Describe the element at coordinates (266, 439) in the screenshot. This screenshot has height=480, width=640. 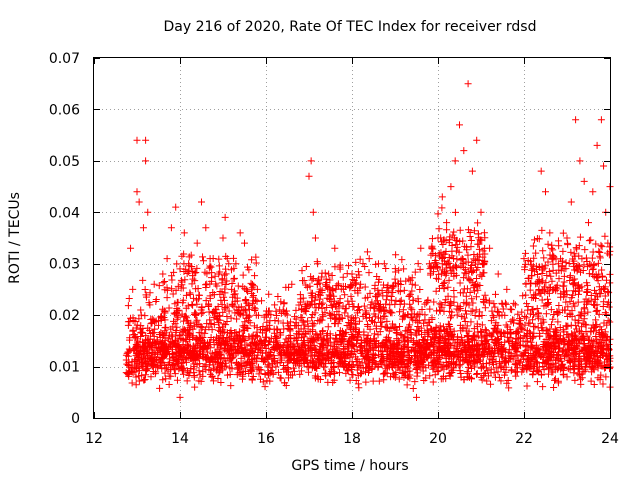
I see `x-tick-label: 16` at that location.